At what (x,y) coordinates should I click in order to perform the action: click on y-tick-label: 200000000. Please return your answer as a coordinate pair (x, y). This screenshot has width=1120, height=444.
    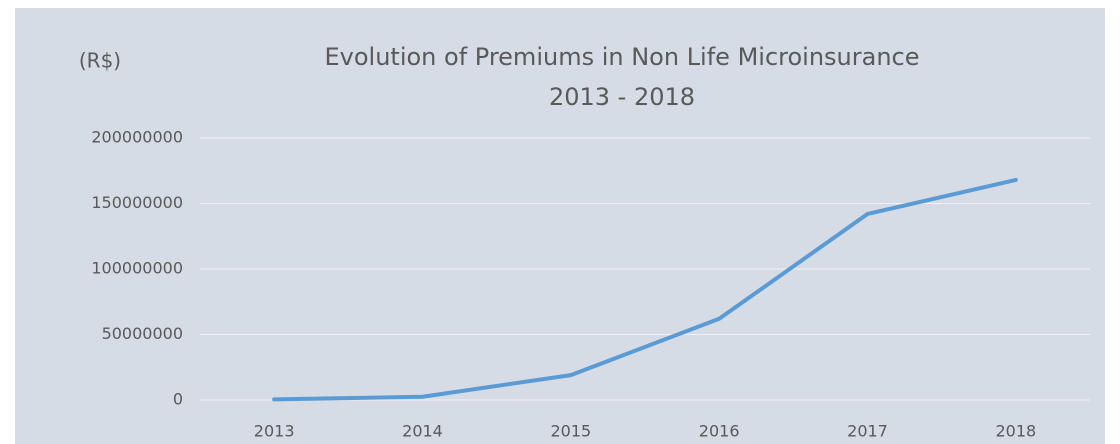
    Looking at the image, I should click on (137, 137).